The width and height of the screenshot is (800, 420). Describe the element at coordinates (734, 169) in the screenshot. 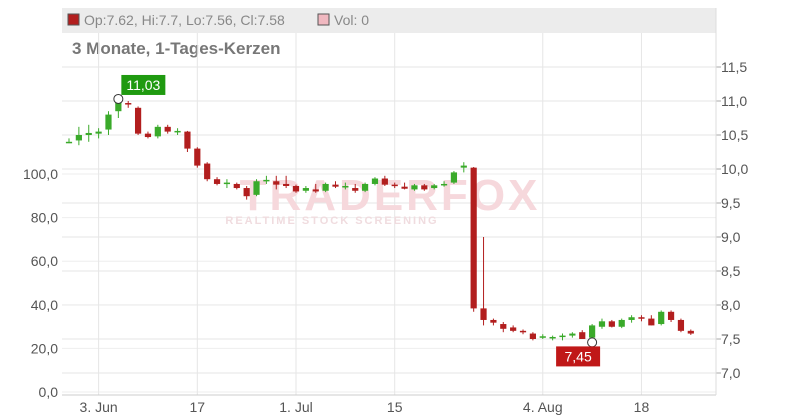

I see `price-tick-label: 10,0` at that location.